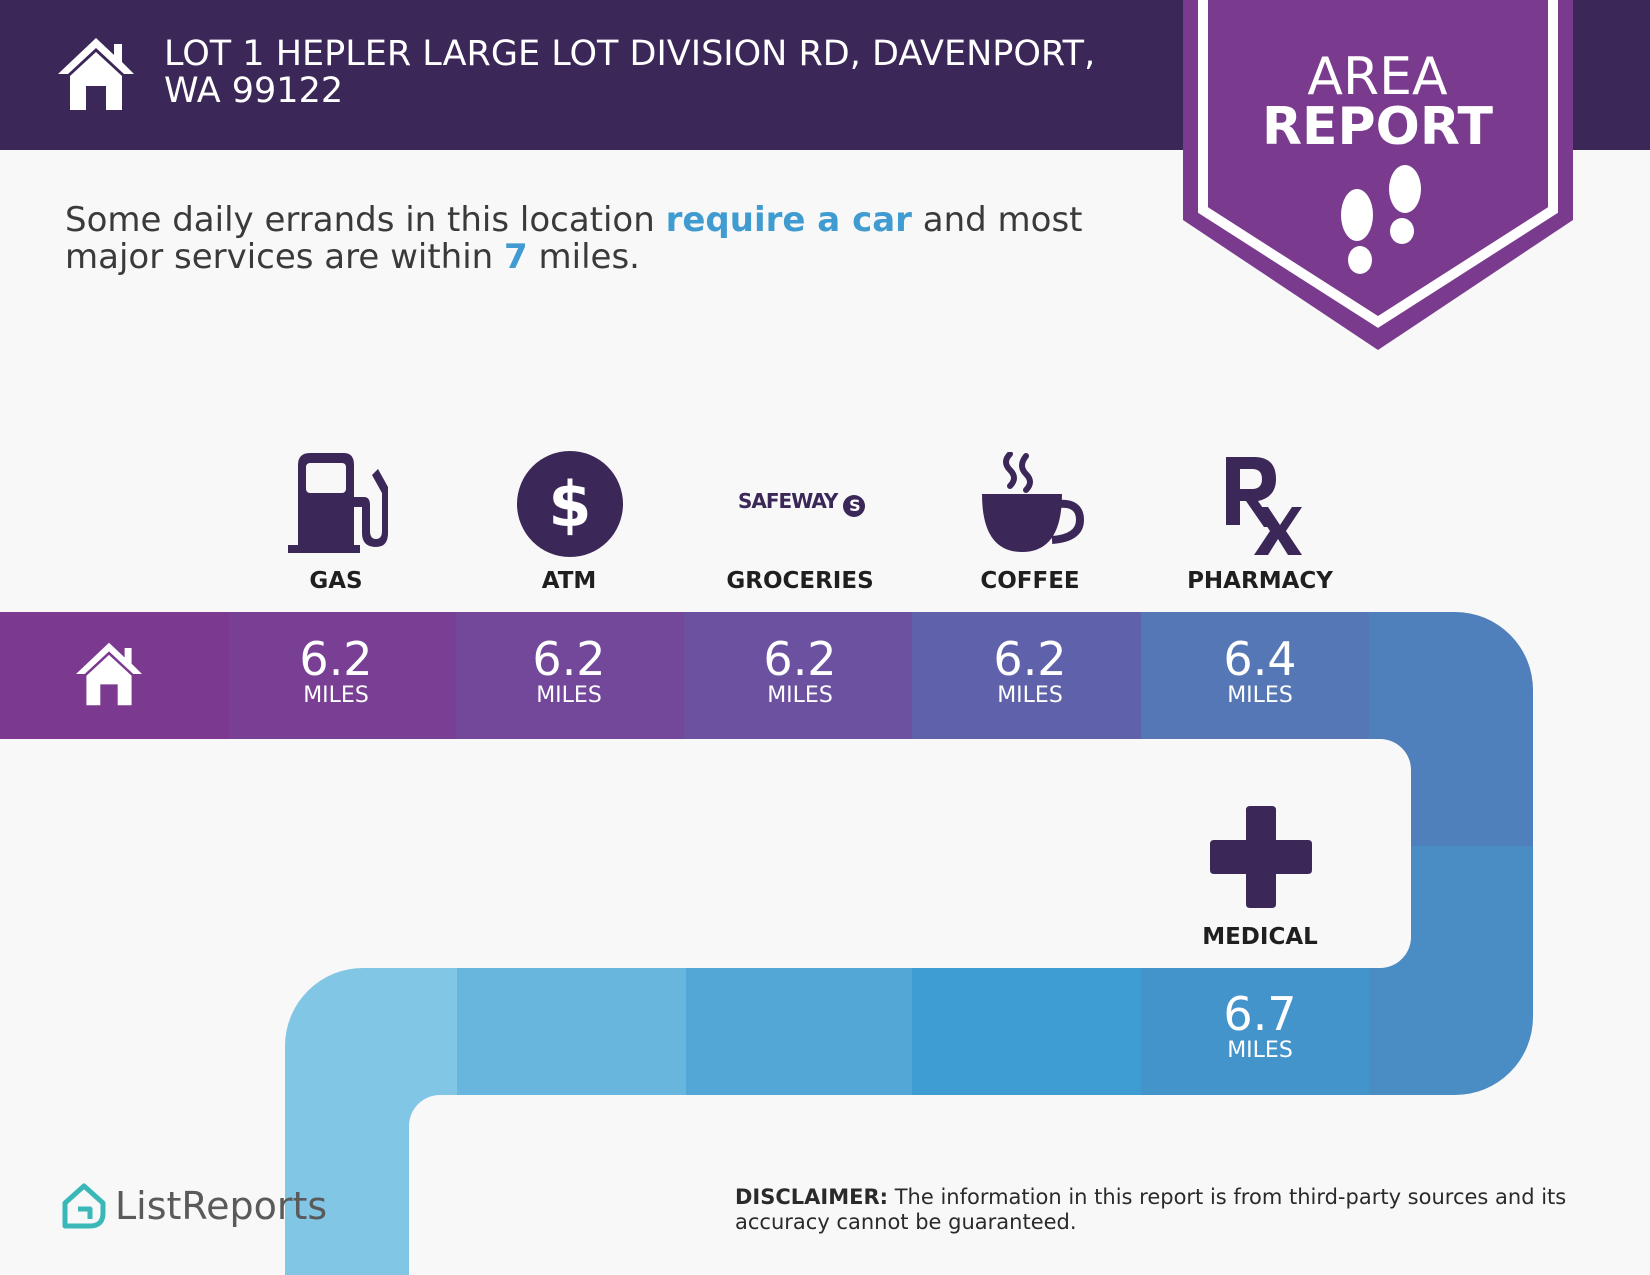  I want to click on disclaimer-label: DISCLAIMER:, so click(812, 1197).